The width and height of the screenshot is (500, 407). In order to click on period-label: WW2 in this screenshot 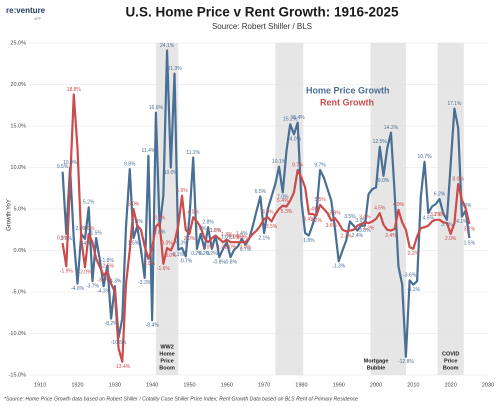, I will do `click(166, 347)`.